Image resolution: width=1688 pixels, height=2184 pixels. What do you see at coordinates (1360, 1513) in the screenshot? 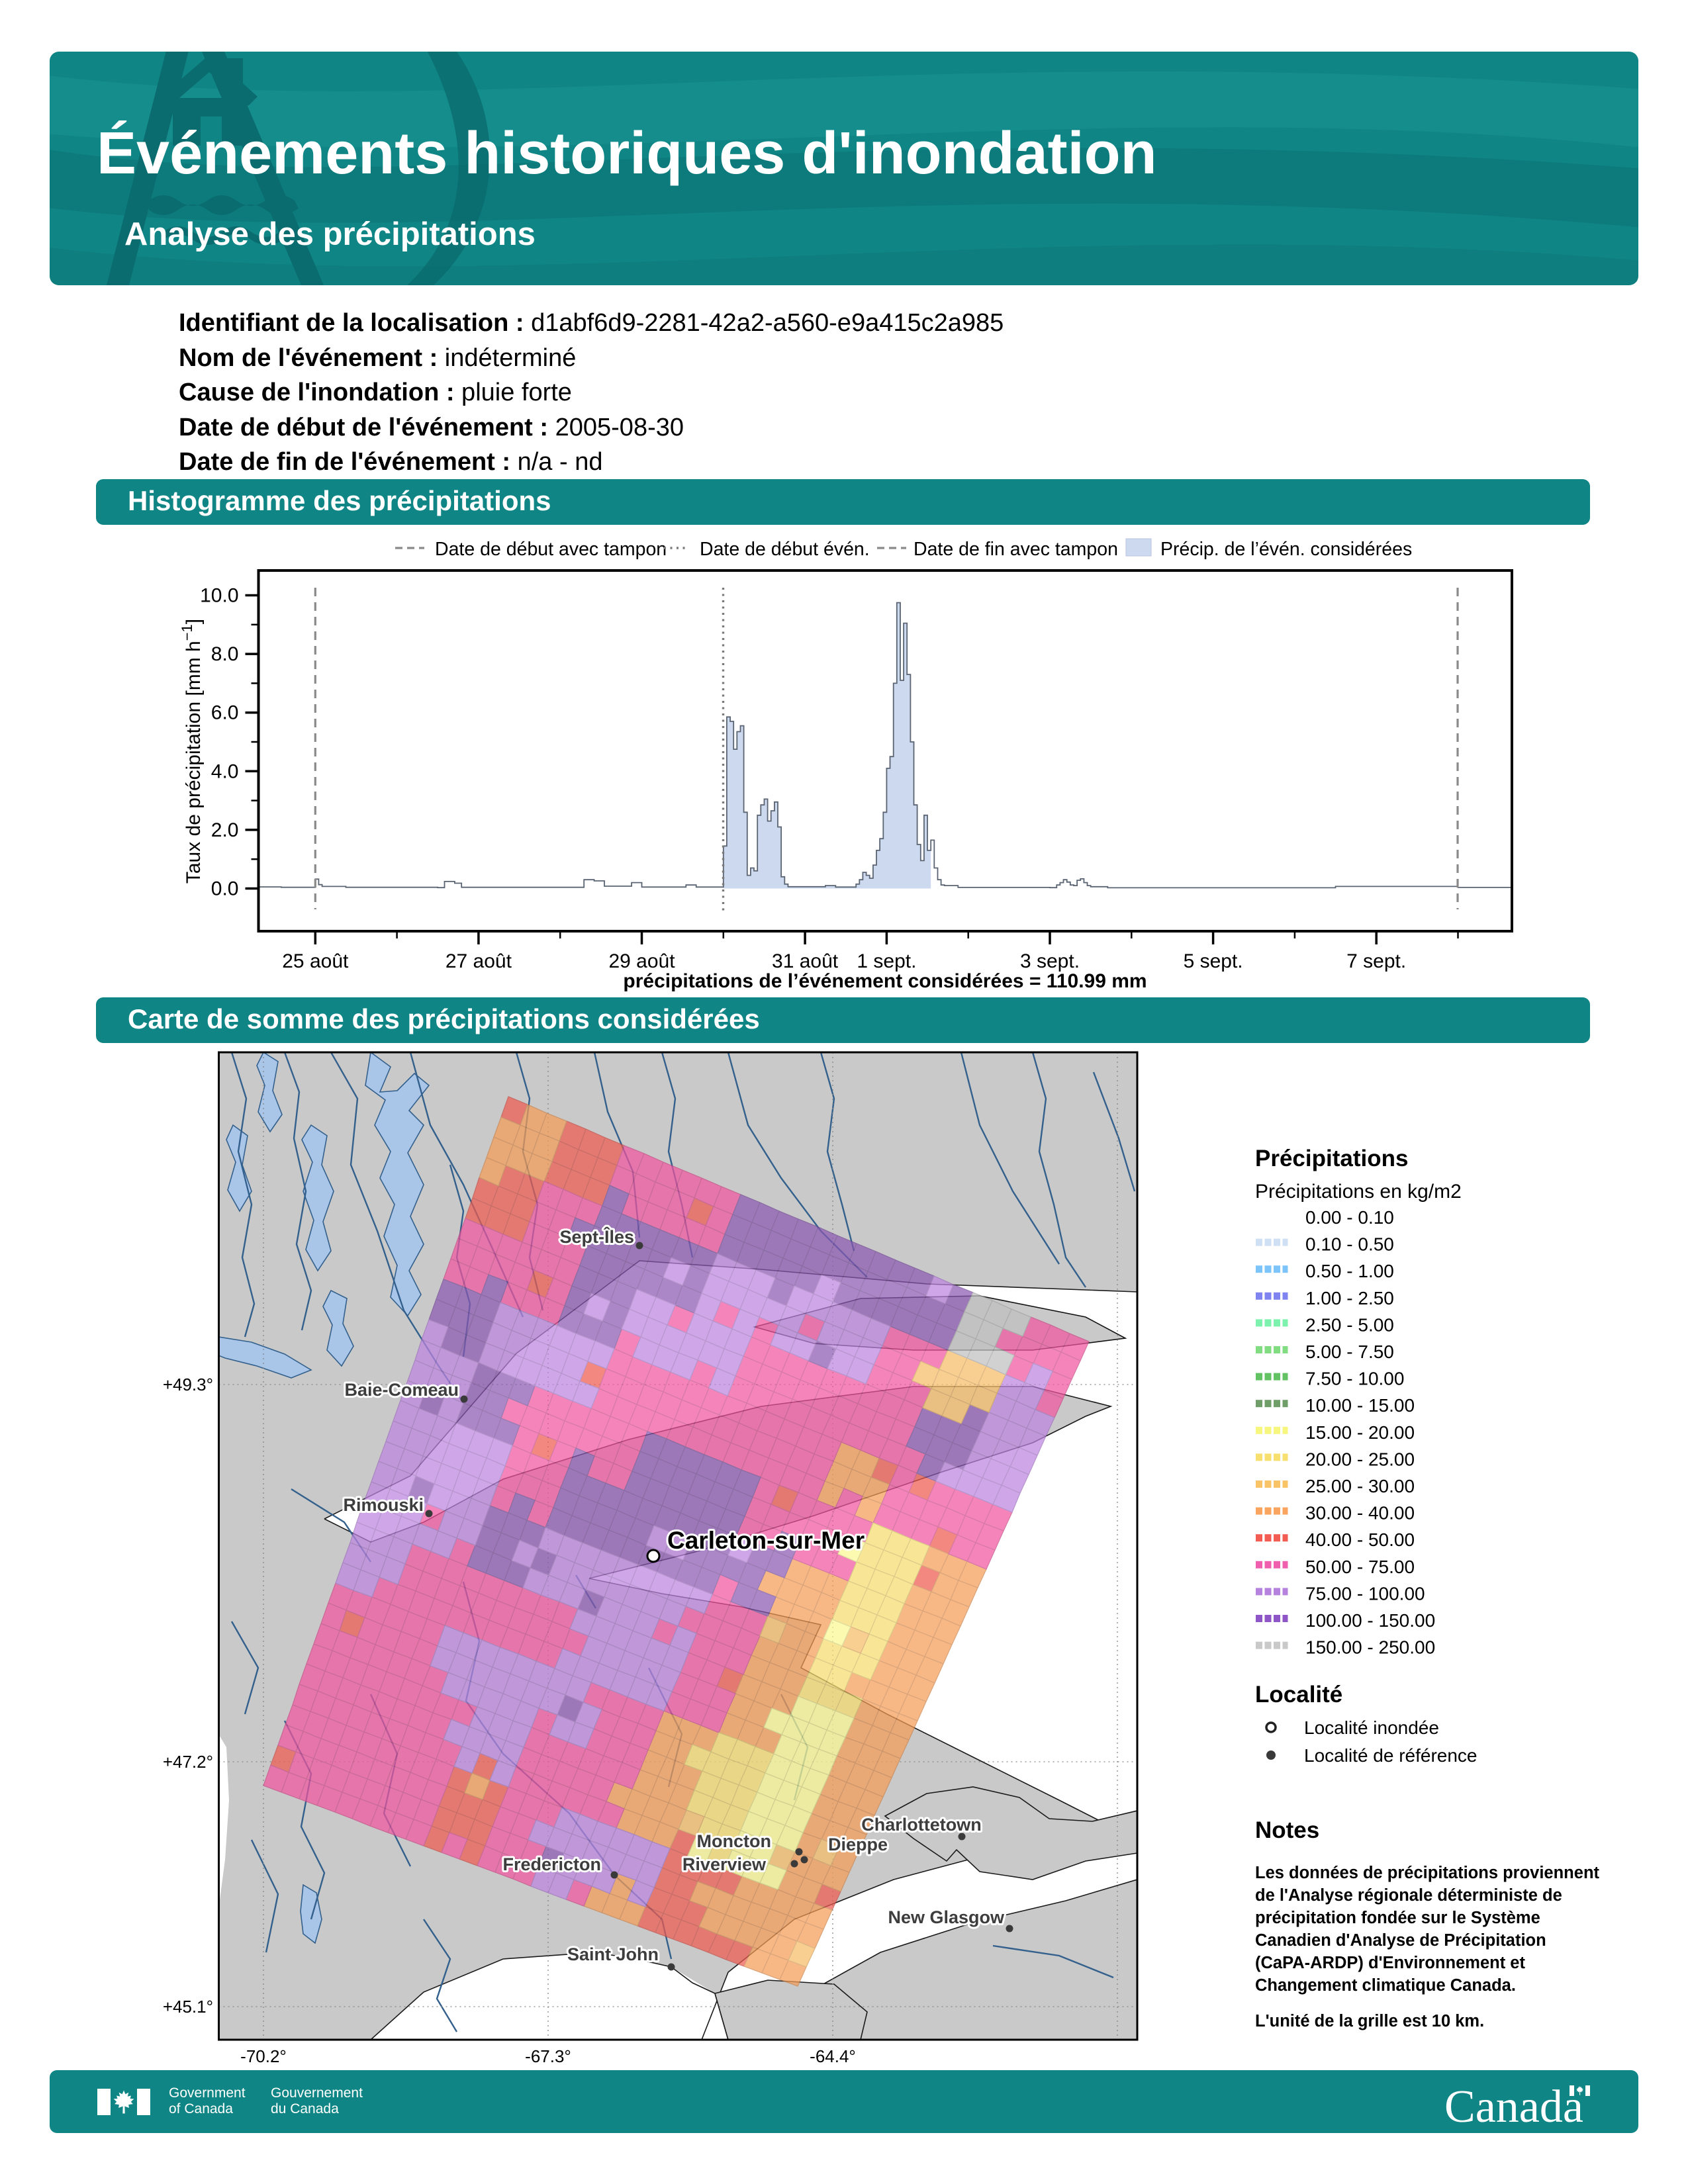
I see `svg-text: 30.00 - 40.00` at bounding box center [1360, 1513].